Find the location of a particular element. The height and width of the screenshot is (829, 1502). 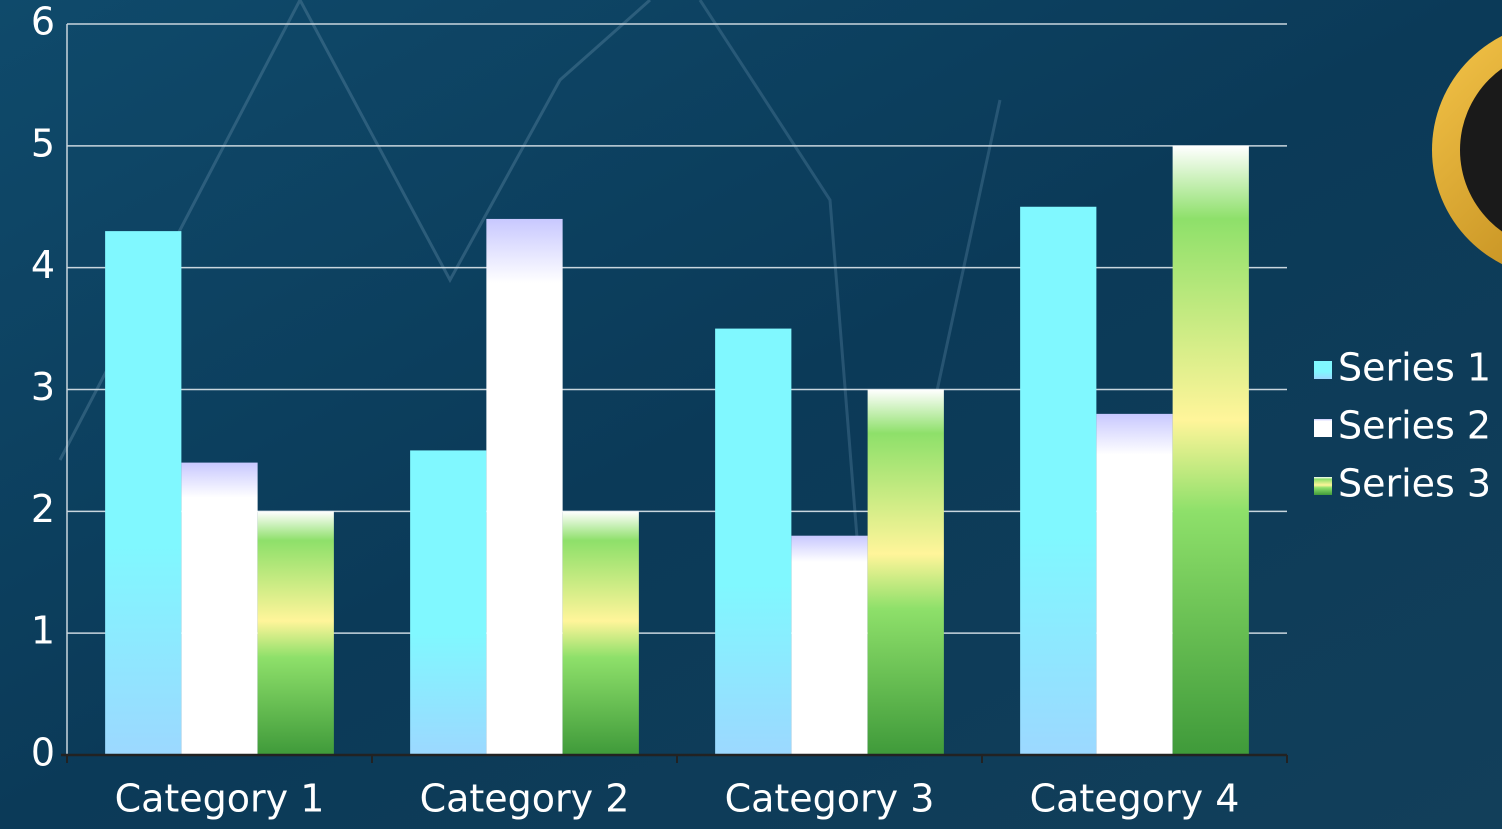

legend-label: Series 3 is located at coordinates (1414, 484).